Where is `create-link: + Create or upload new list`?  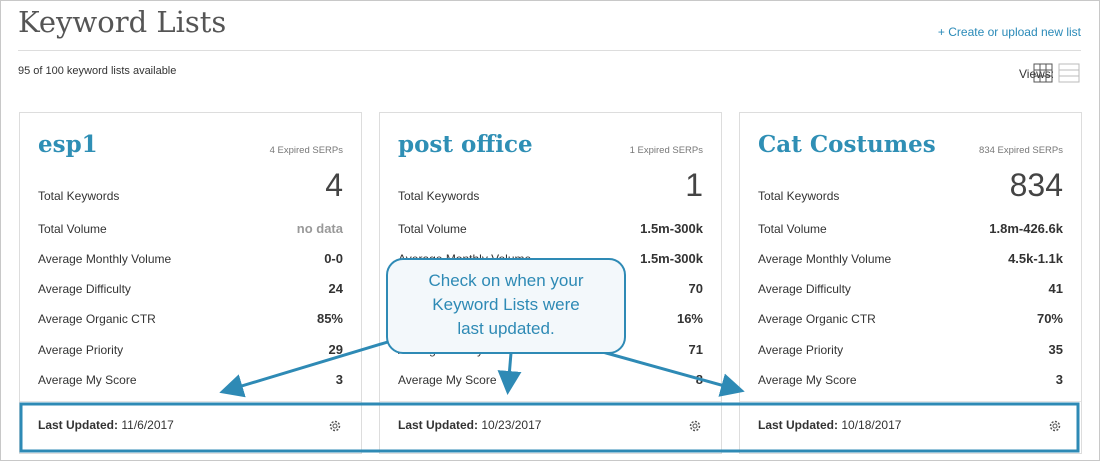
create-link: + Create or upload new list is located at coordinates (1009, 32).